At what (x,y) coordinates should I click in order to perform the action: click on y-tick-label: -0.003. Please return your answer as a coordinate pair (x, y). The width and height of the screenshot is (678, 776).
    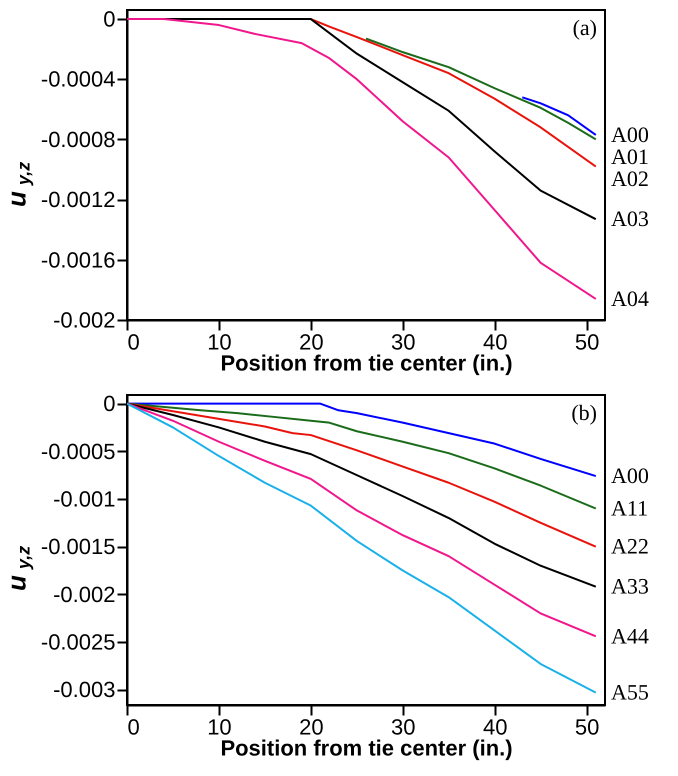
    Looking at the image, I should click on (84, 689).